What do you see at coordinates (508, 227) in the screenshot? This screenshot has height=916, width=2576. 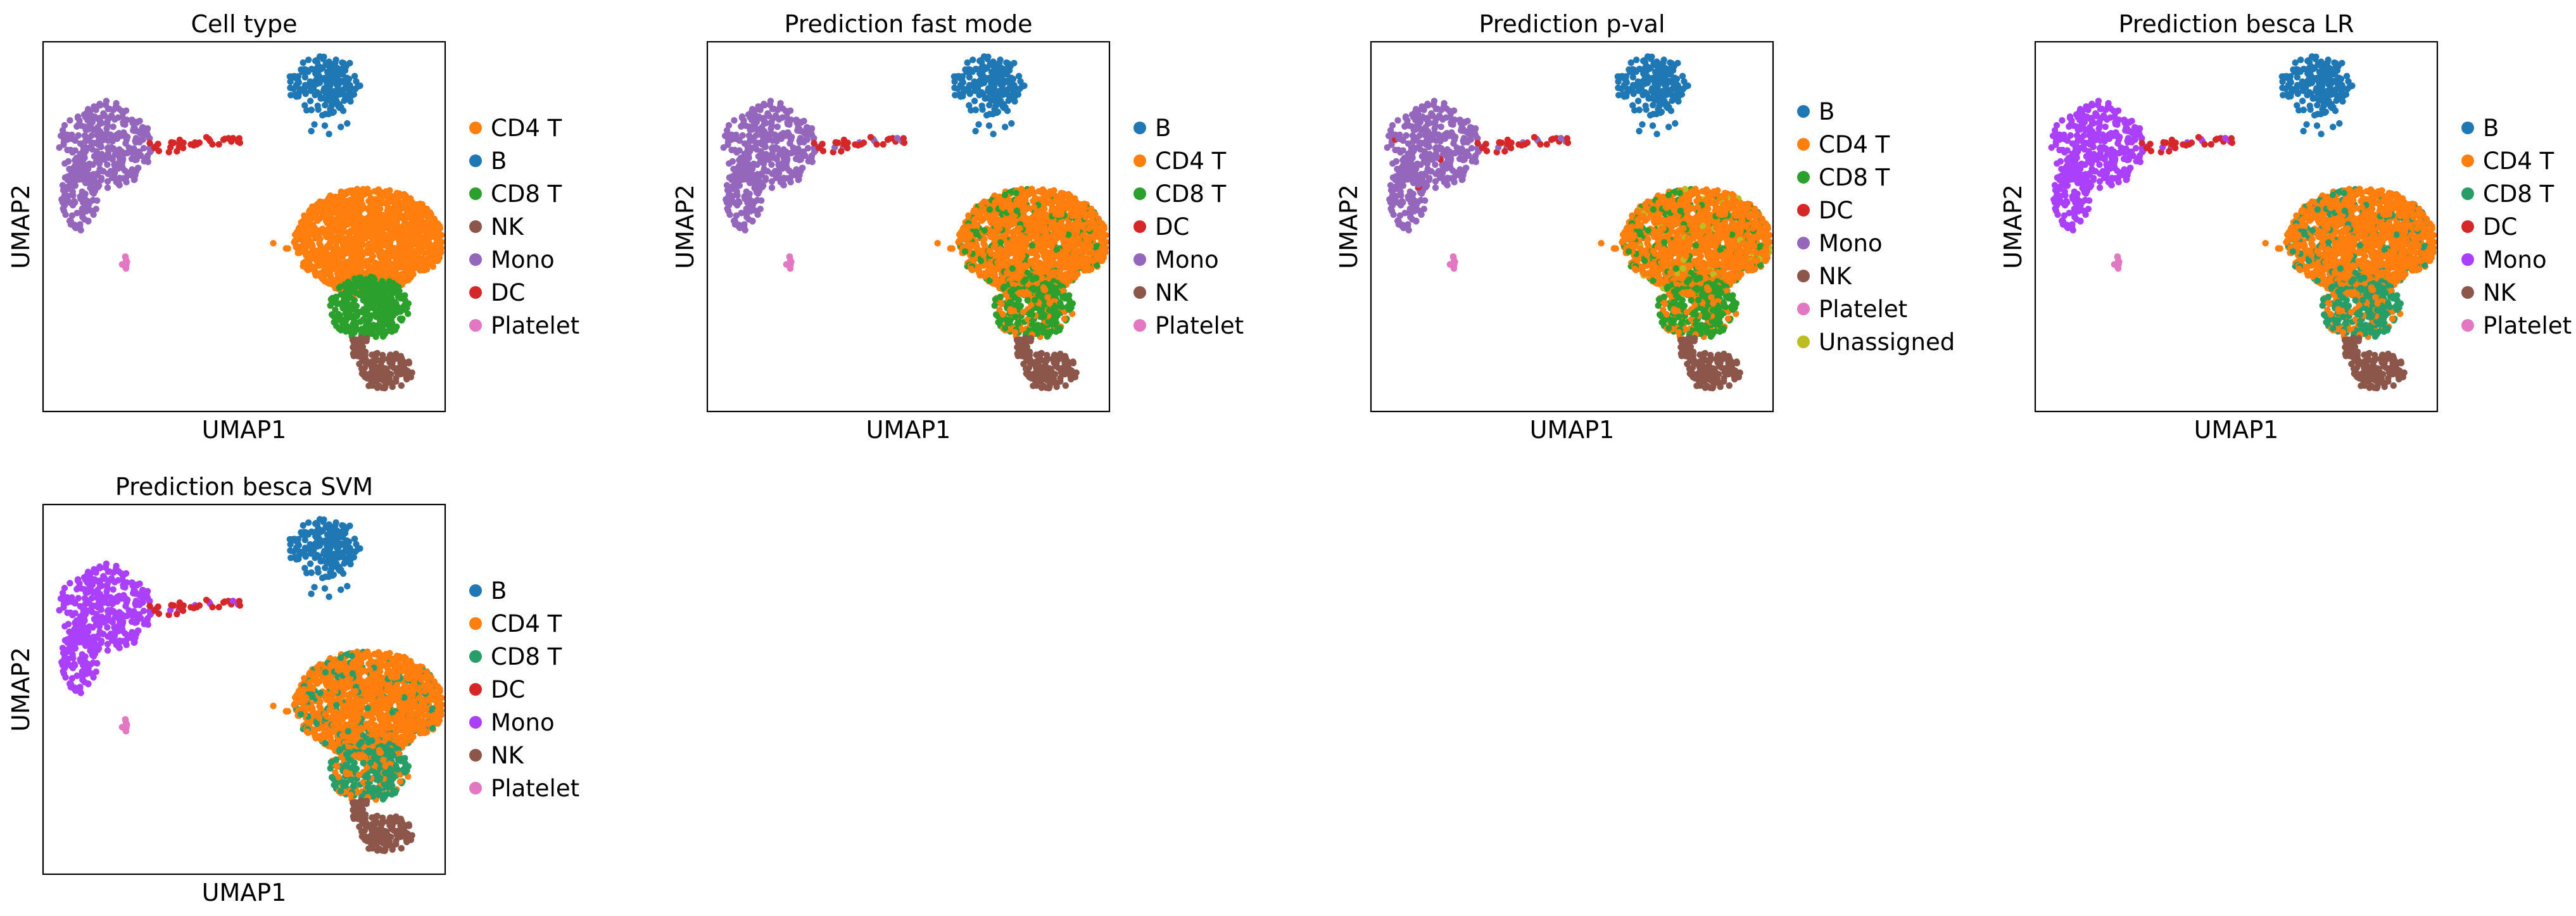 I see `legend-label: NK` at bounding box center [508, 227].